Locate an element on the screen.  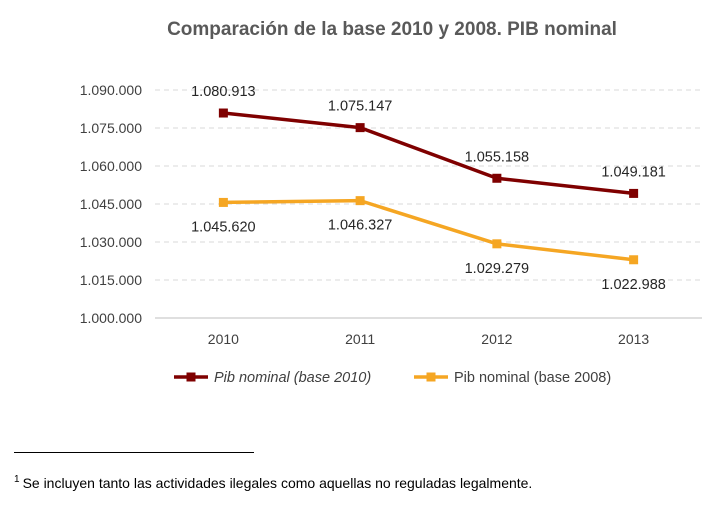
x-tick-label: 2010 is located at coordinates (223, 339).